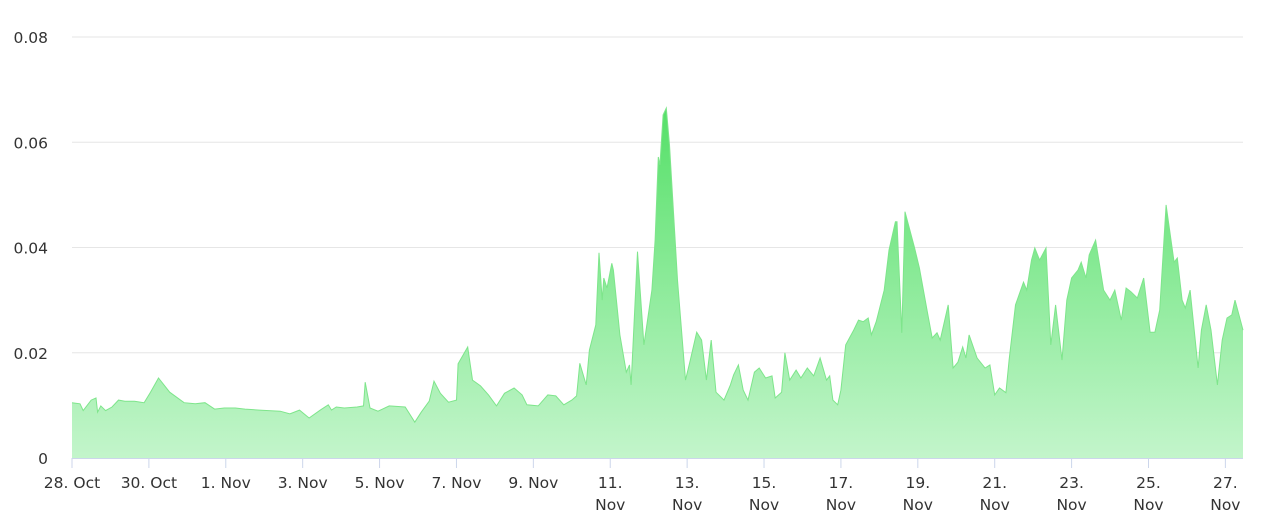 This screenshot has height=528, width=1264. I want to click on y-tick-label: 0.02, so click(30, 354).